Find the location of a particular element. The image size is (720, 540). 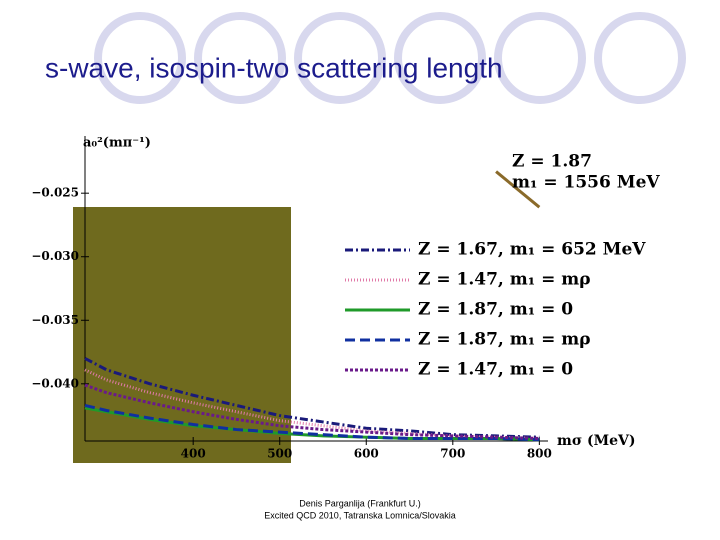

y-axis-label: a₀²(mπ⁻¹) is located at coordinates (117, 143).